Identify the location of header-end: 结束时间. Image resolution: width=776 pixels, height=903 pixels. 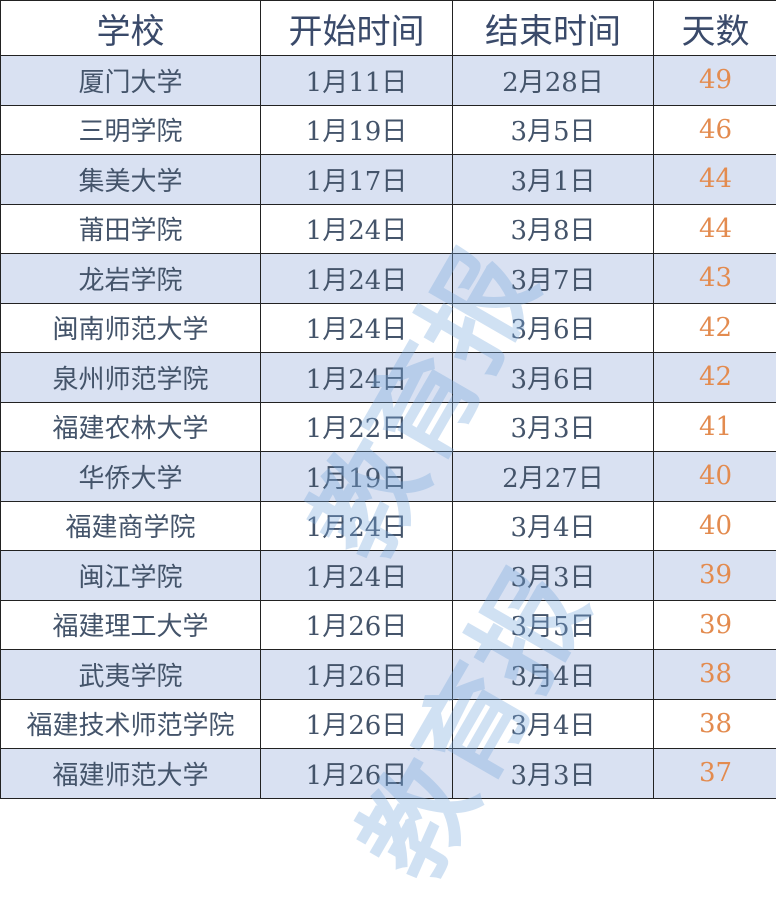
(553, 28).